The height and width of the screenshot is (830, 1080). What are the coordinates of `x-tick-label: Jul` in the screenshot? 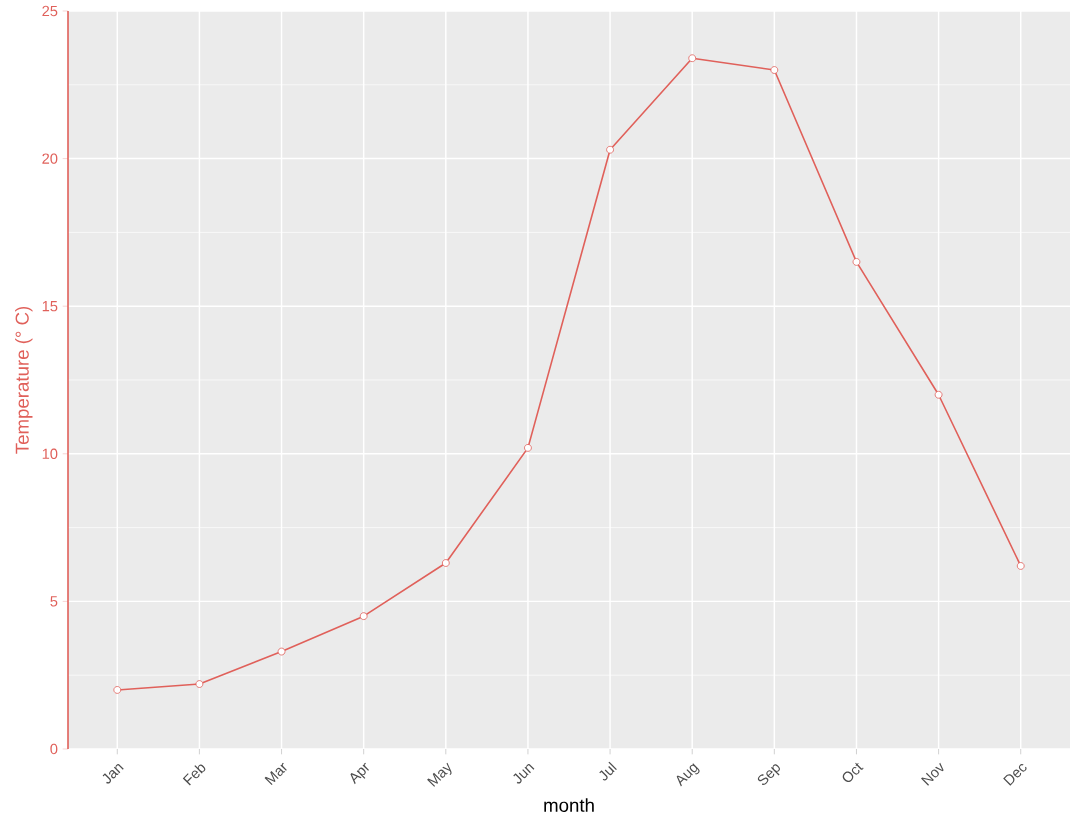 It's located at (608, 771).